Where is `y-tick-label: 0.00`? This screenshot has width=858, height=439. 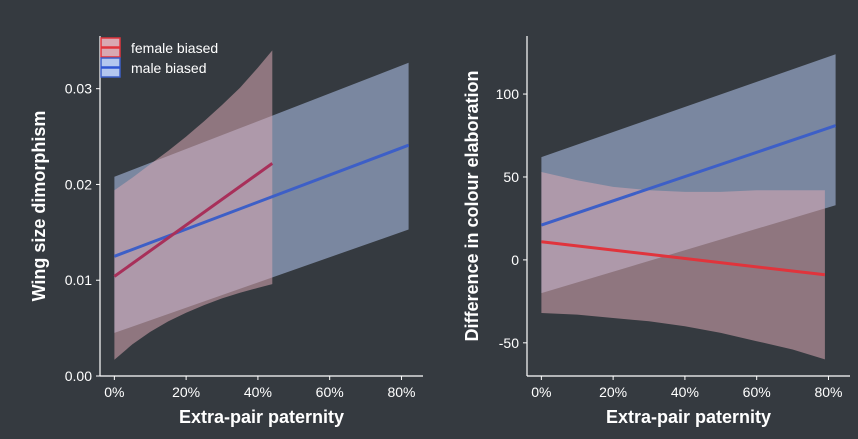 y-tick-label: 0.00 is located at coordinates (78, 376).